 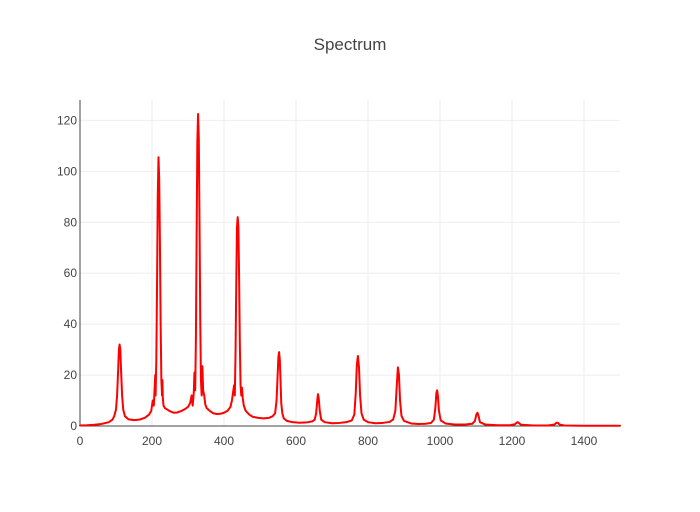 What do you see at coordinates (80, 441) in the screenshot?
I see `x-tick-label: 0` at bounding box center [80, 441].